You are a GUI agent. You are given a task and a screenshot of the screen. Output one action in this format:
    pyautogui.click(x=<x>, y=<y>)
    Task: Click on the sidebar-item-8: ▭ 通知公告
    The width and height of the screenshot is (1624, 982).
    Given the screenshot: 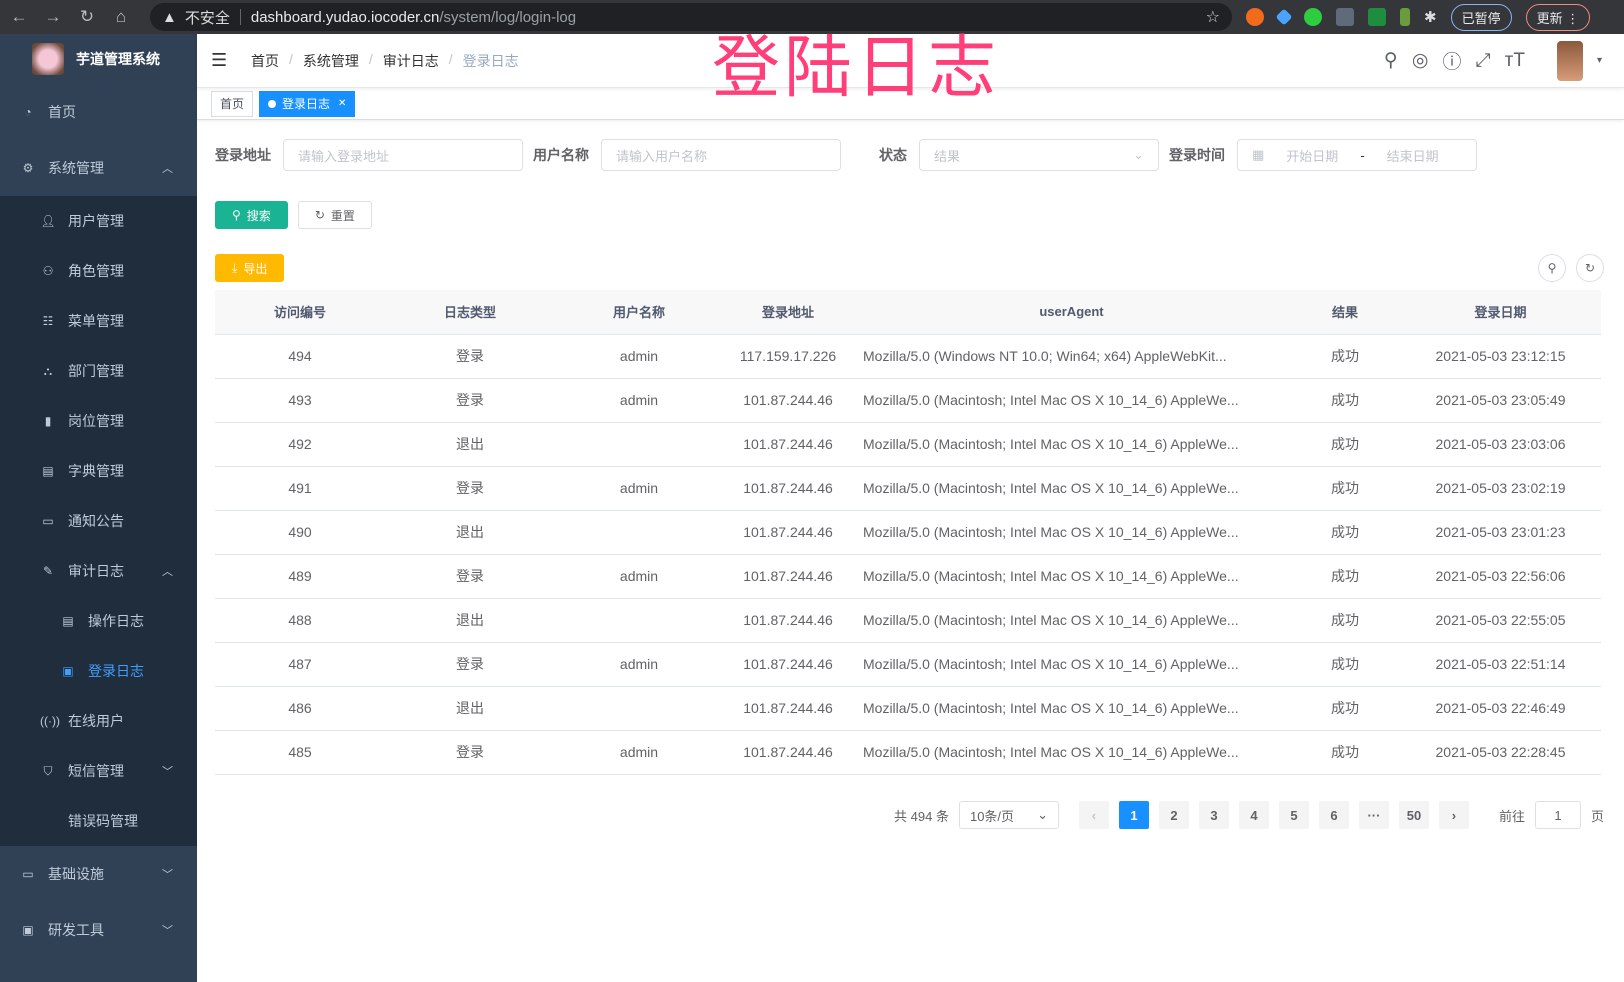 What is the action you would take?
    pyautogui.click(x=98, y=521)
    